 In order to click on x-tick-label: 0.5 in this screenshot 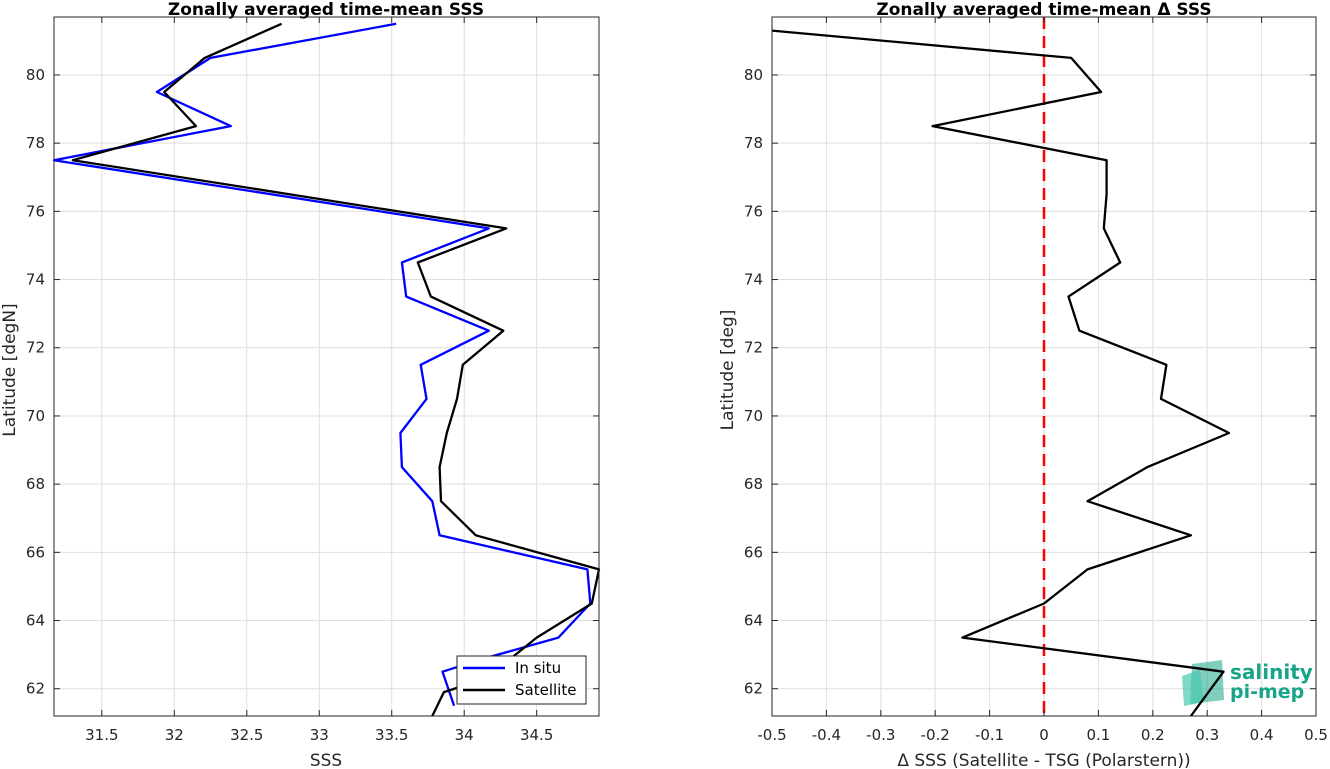, I will do `click(1316, 735)`.